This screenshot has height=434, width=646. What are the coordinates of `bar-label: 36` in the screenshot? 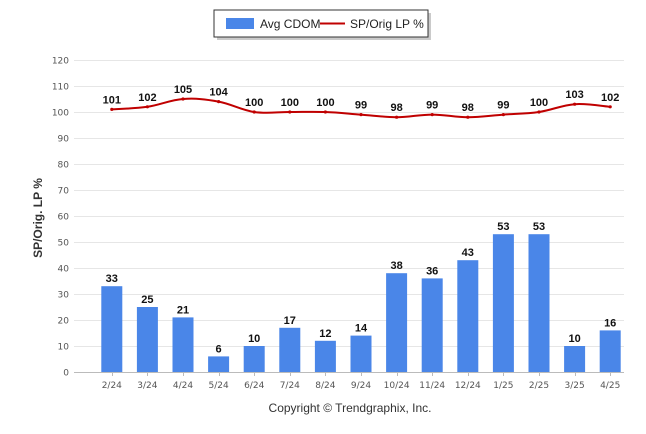 It's located at (432, 271).